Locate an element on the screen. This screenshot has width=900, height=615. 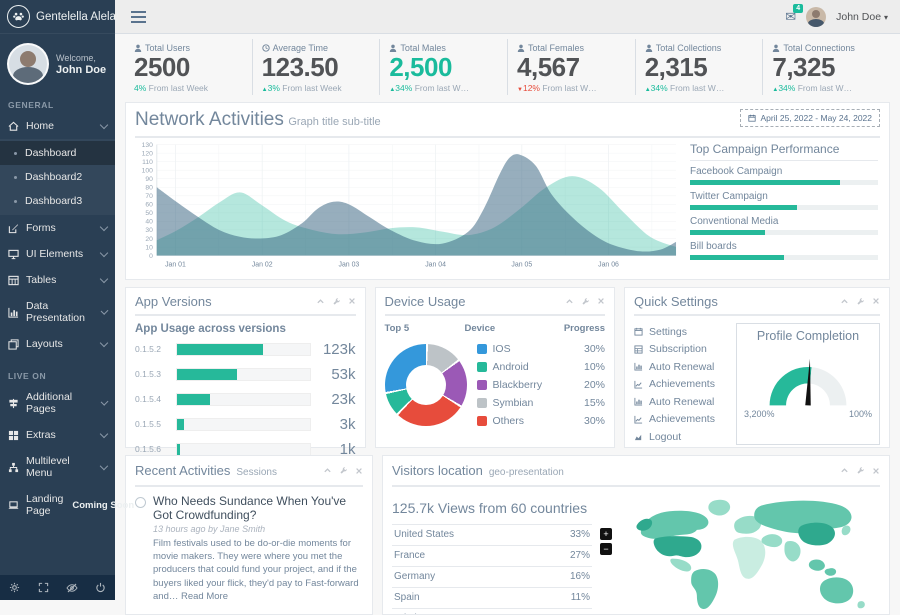
legend-percent: 15% is located at coordinates (594, 402).